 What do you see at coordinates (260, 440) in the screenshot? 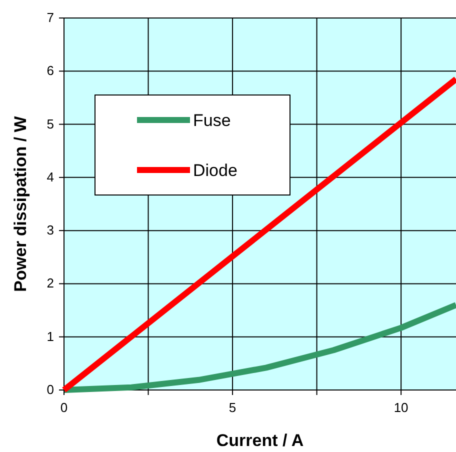
I see `x-axis-title: Current / A` at bounding box center [260, 440].